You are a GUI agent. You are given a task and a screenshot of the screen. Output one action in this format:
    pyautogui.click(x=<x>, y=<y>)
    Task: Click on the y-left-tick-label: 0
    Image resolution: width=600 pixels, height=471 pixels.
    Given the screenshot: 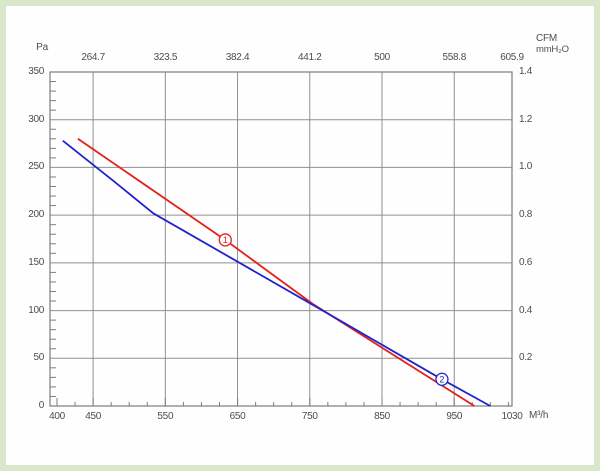 What is the action you would take?
    pyautogui.click(x=41, y=405)
    